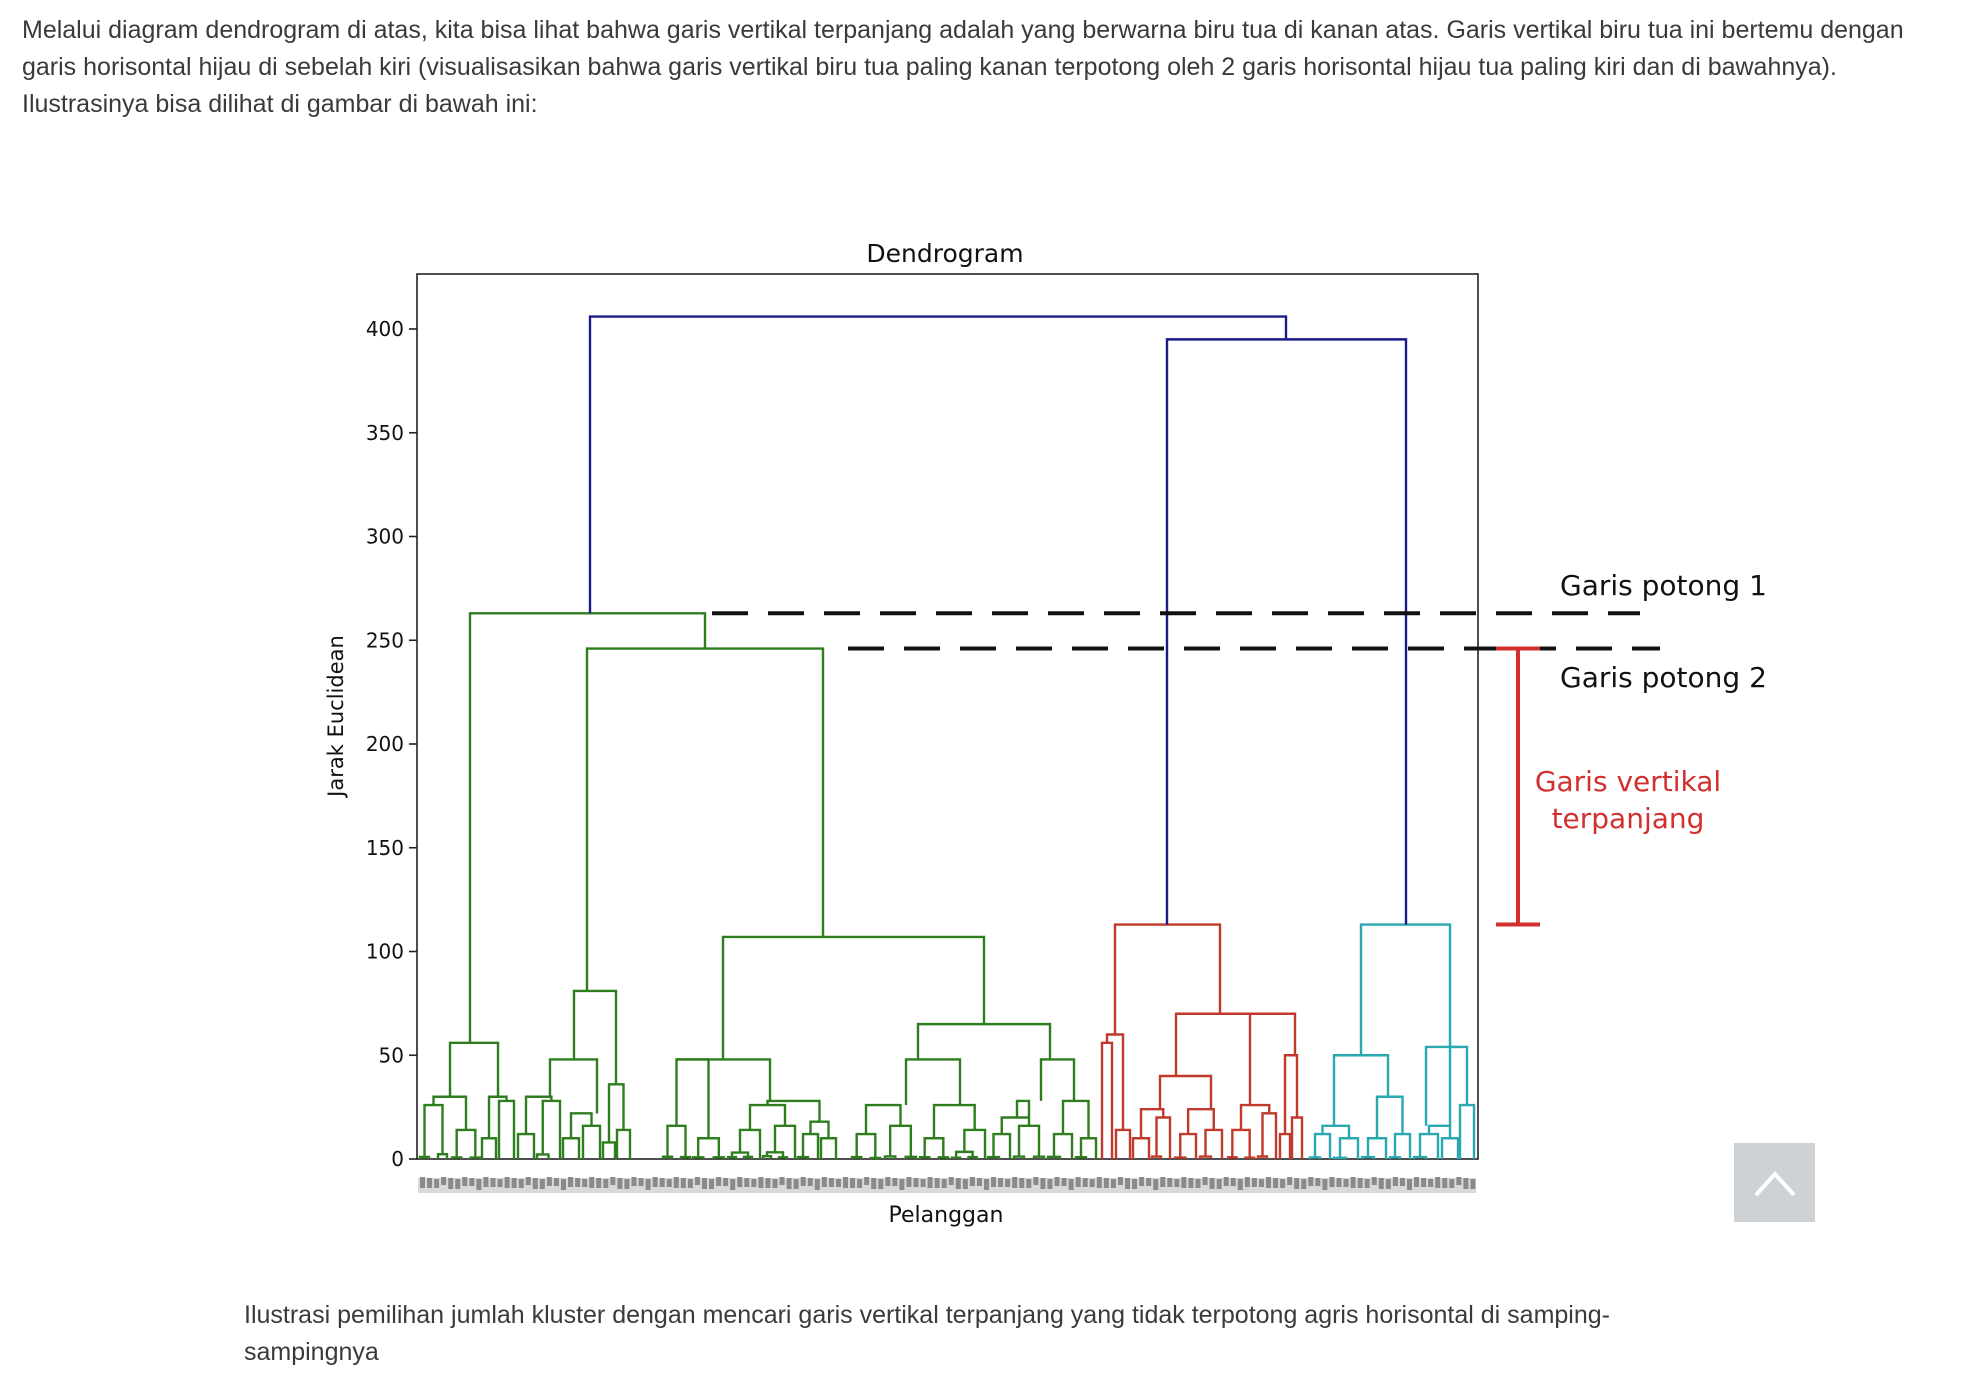 The width and height of the screenshot is (1973, 1375). What do you see at coordinates (1628, 818) in the screenshot?
I see `longest-vertical-label-2: terpanjang` at bounding box center [1628, 818].